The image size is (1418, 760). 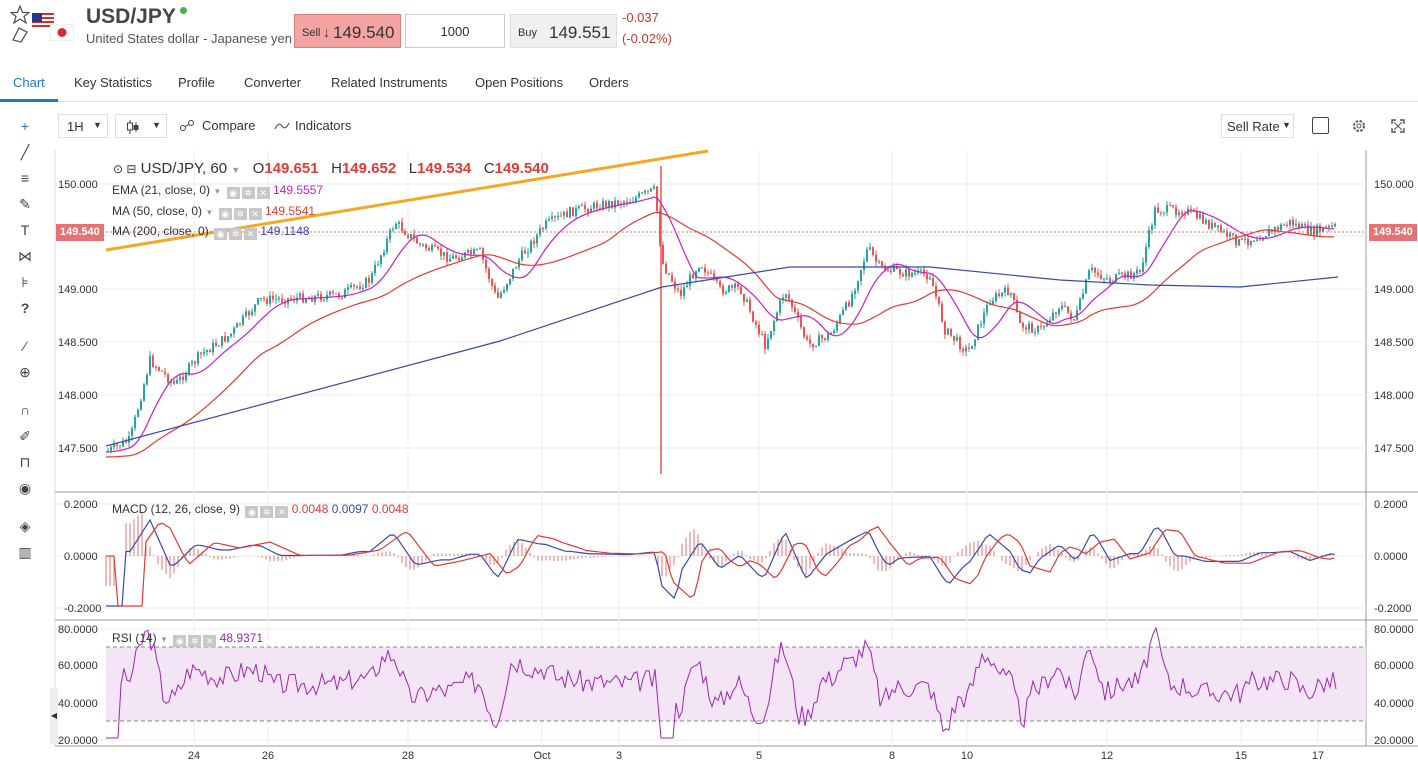 I want to click on drawing-toolbar: + ╱ ≡ ✎ T ⋈ ⊧ ? ⁄ ⊕ ∩ ✐ ⊓ ◉ ◈ ▥, so click(x=25, y=435).